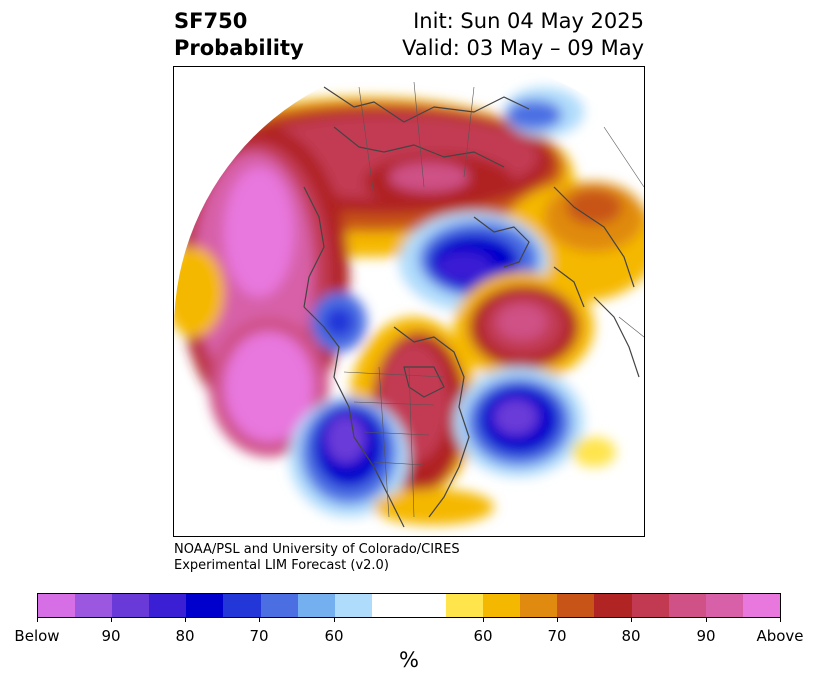 The width and height of the screenshot is (819, 686). What do you see at coordinates (780, 636) in the screenshot?
I see `colorbar-tick-label: Above` at bounding box center [780, 636].